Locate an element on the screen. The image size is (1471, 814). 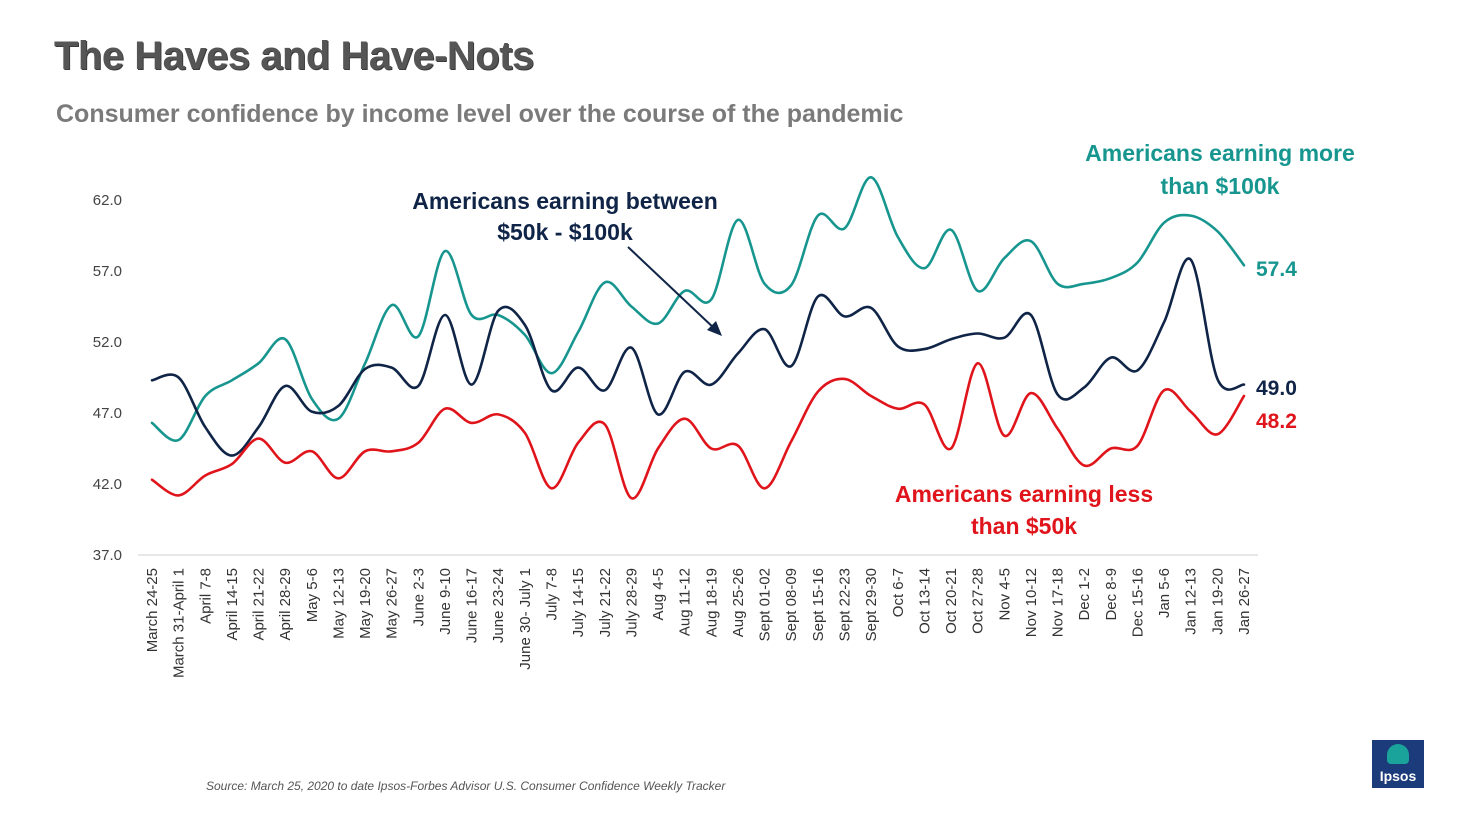
annotation-arrowhead is located at coordinates (714, 328).